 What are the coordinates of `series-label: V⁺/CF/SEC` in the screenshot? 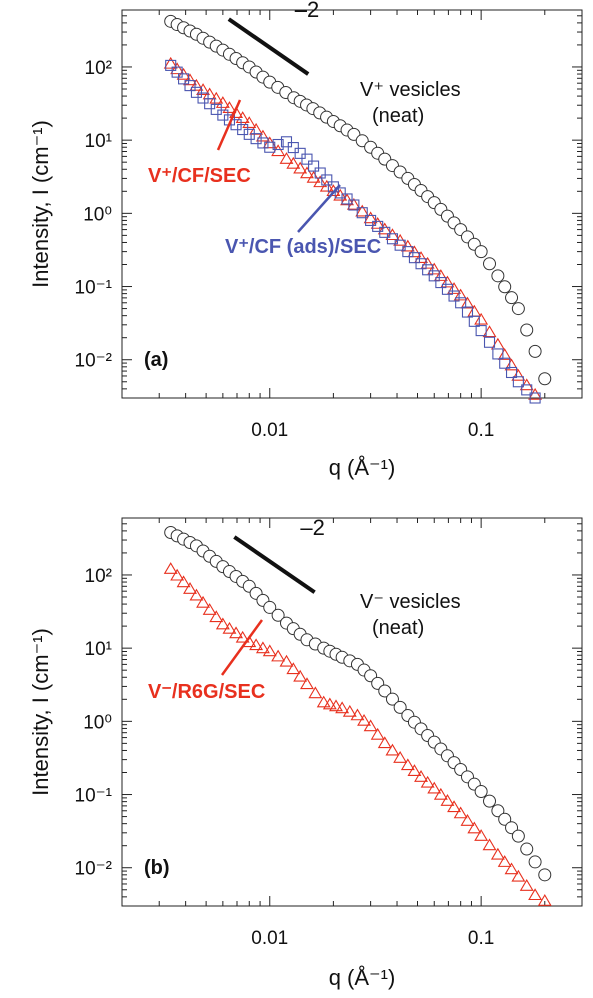 It's located at (199, 176).